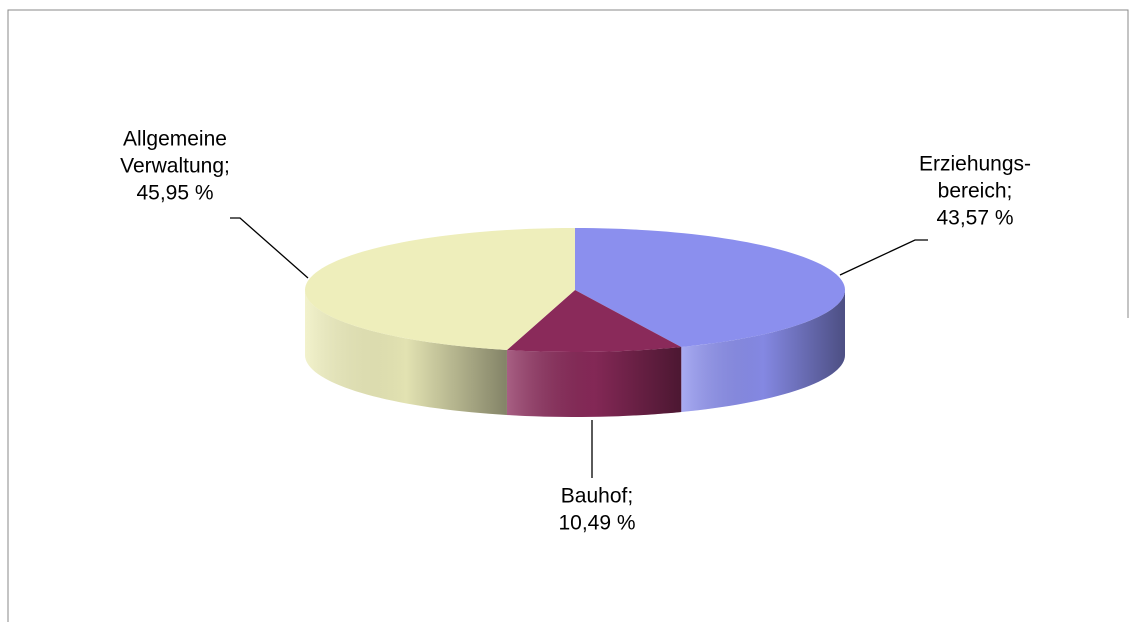 This screenshot has width=1130, height=622. Describe the element at coordinates (974, 218) in the screenshot. I see `data-label-value: 43,57 %` at that location.